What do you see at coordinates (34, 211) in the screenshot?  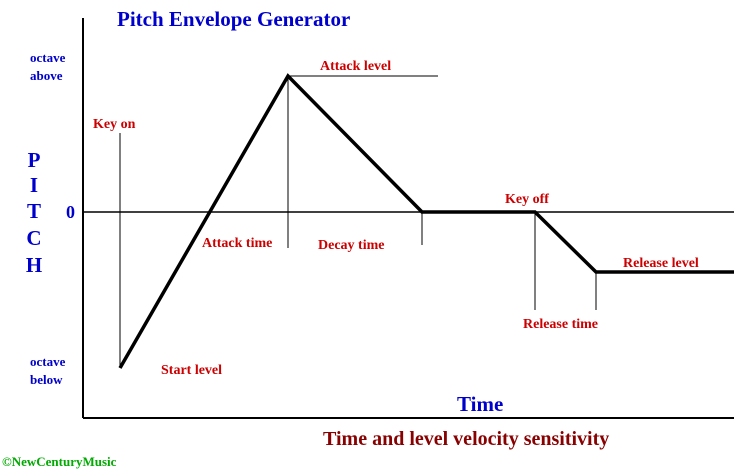 I see `pitch-letter-t: T` at bounding box center [34, 211].